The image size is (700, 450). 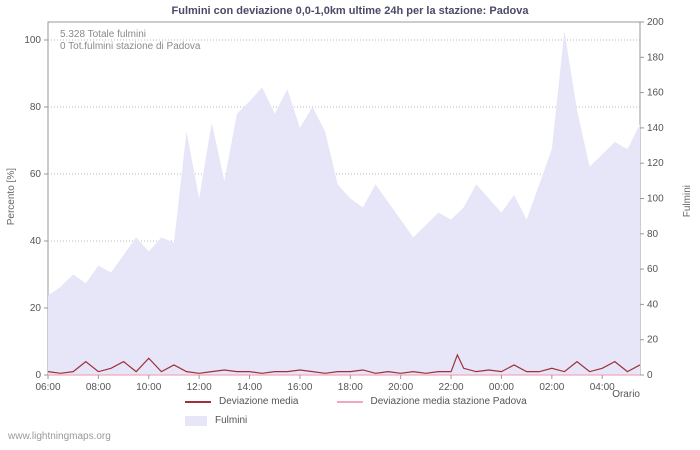 What do you see at coordinates (47, 387) in the screenshot?
I see `svg-text: 06:00` at bounding box center [47, 387].